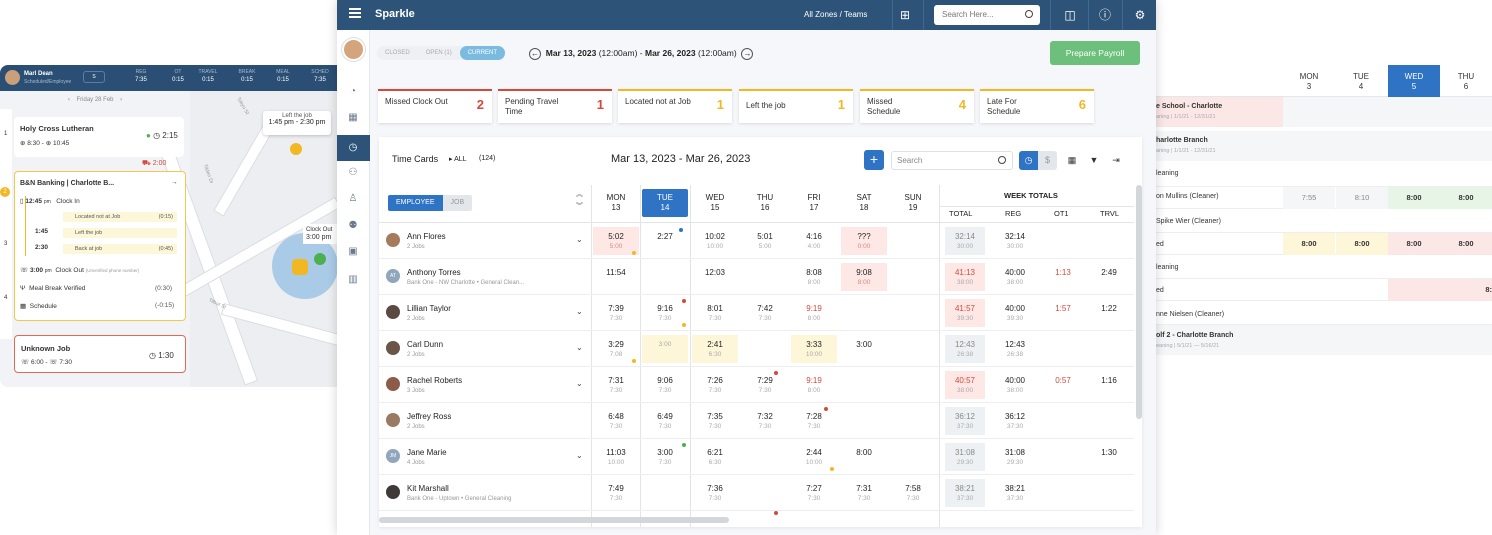 This screenshot has width=1492, height=535. I want to click on toggle-job: JOB, so click(457, 203).